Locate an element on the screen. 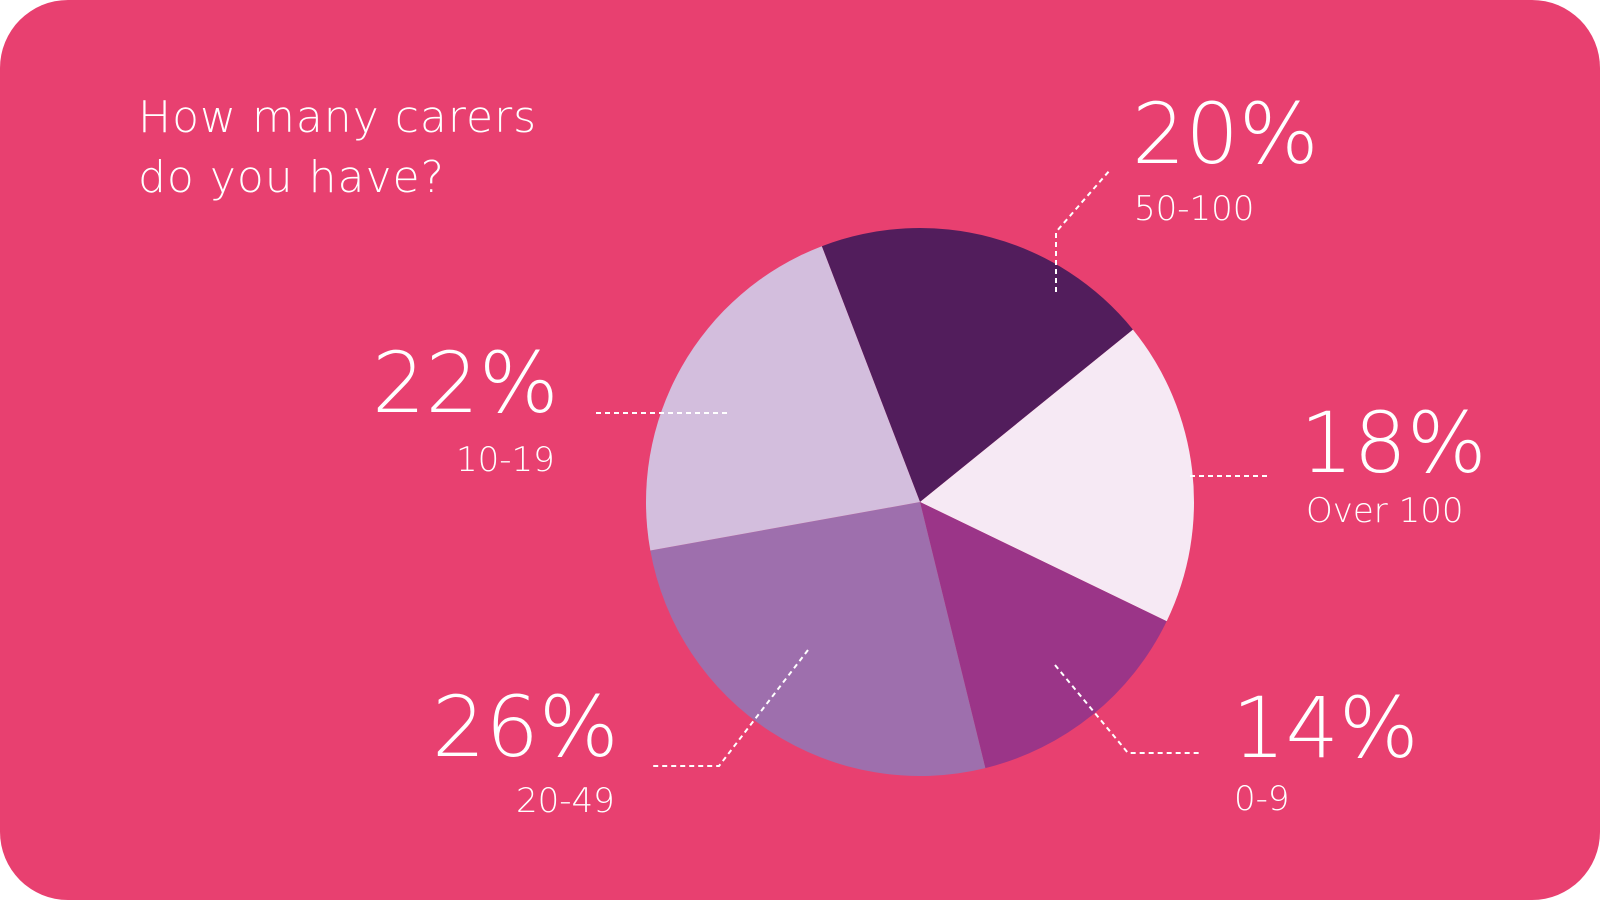 Image resolution: width=1600 pixels, height=900 pixels. label-group-10-19: 22% 10-19 is located at coordinates (465, 407).